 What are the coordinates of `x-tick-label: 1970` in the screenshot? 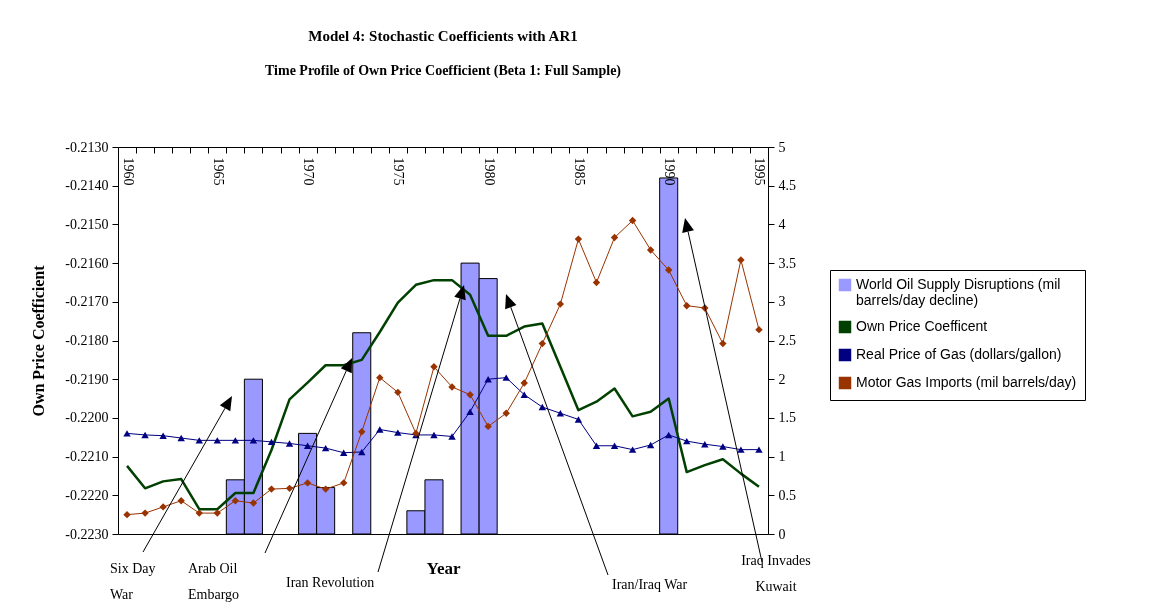 It's located at (309, 171).